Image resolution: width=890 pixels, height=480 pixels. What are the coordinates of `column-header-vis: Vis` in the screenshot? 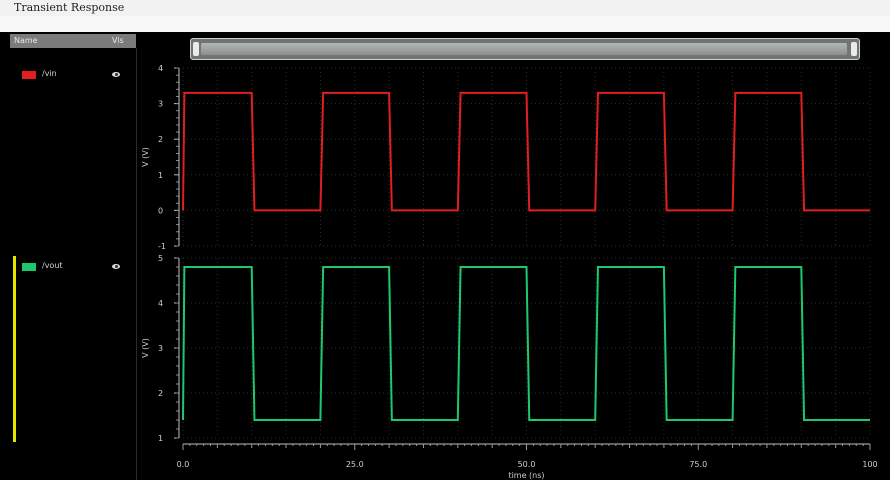 It's located at (118, 40).